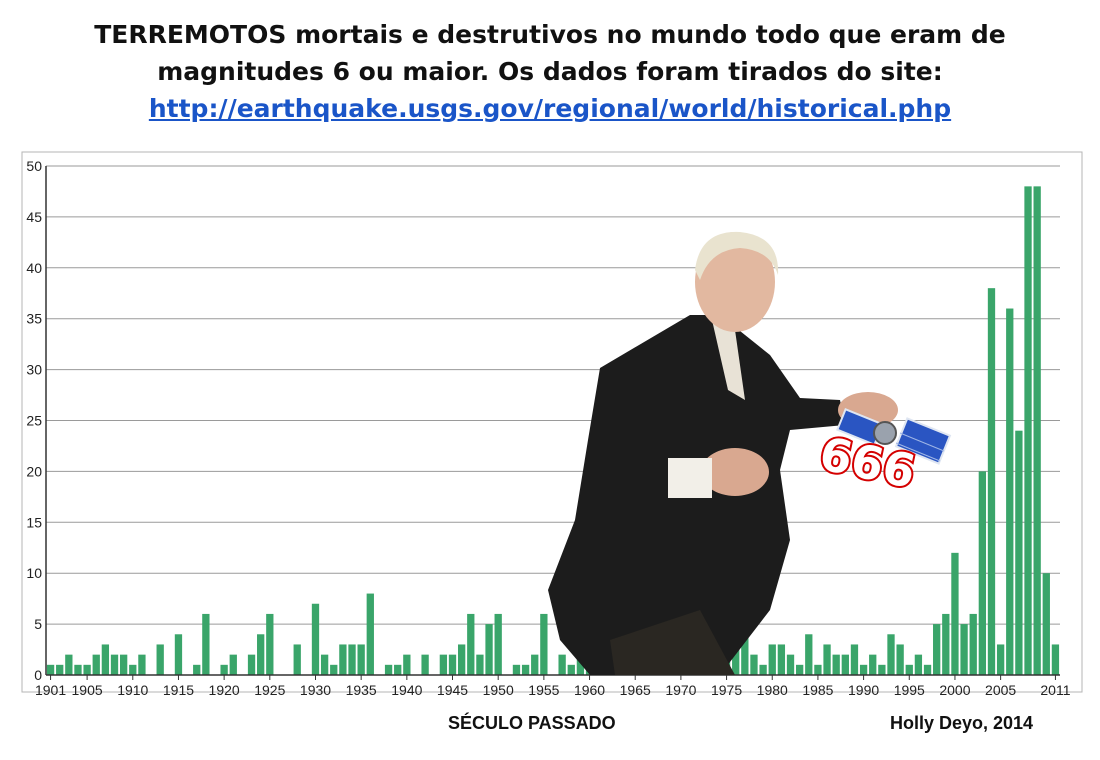 The width and height of the screenshot is (1100, 760). Describe the element at coordinates (909, 669) in the screenshot. I see `bar-1995` at that location.